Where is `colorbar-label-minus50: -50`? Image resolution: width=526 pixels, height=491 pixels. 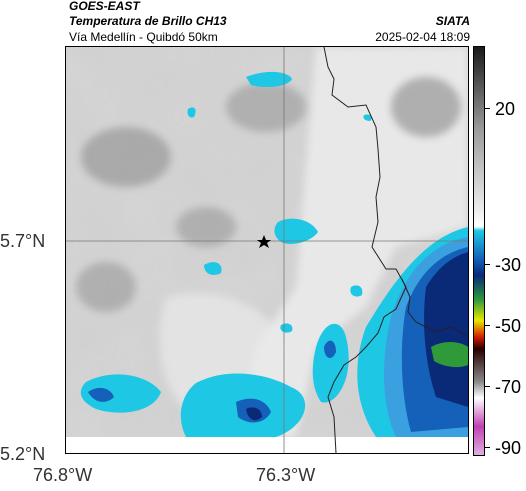
colorbar-label-minus50: -50 is located at coordinates (508, 326).